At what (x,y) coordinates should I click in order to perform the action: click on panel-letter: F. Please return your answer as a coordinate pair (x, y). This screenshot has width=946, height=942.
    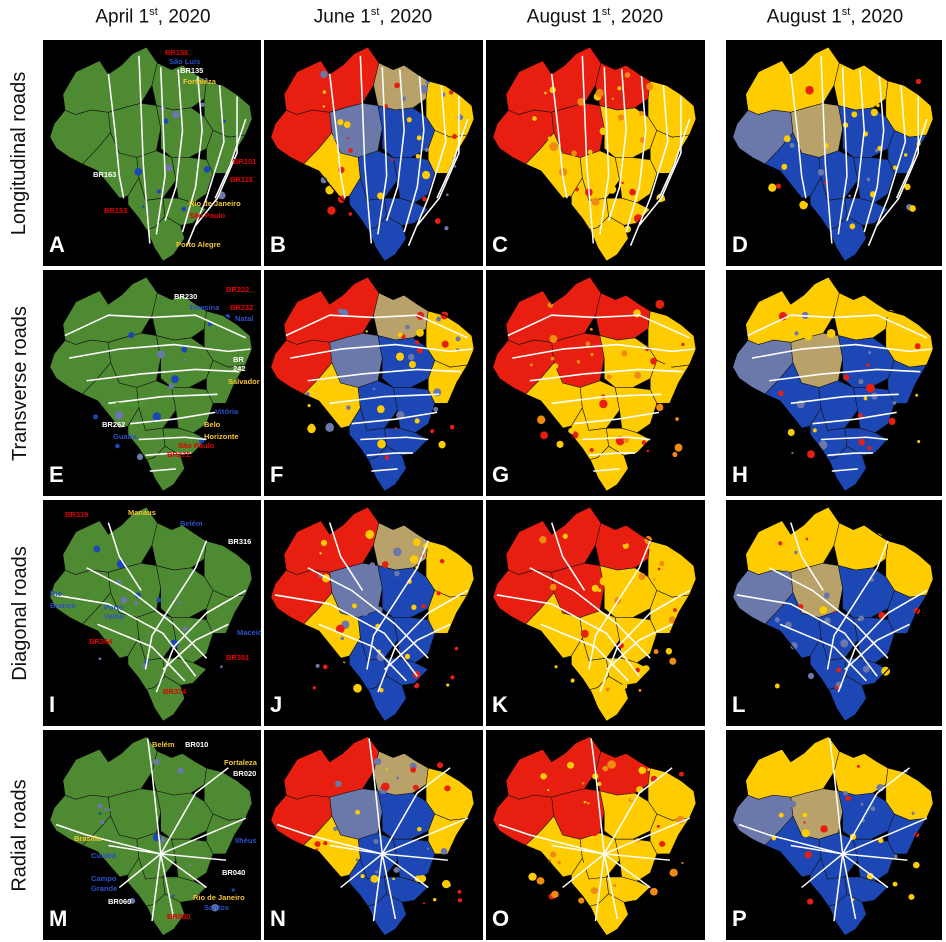
    Looking at the image, I should click on (277, 474).